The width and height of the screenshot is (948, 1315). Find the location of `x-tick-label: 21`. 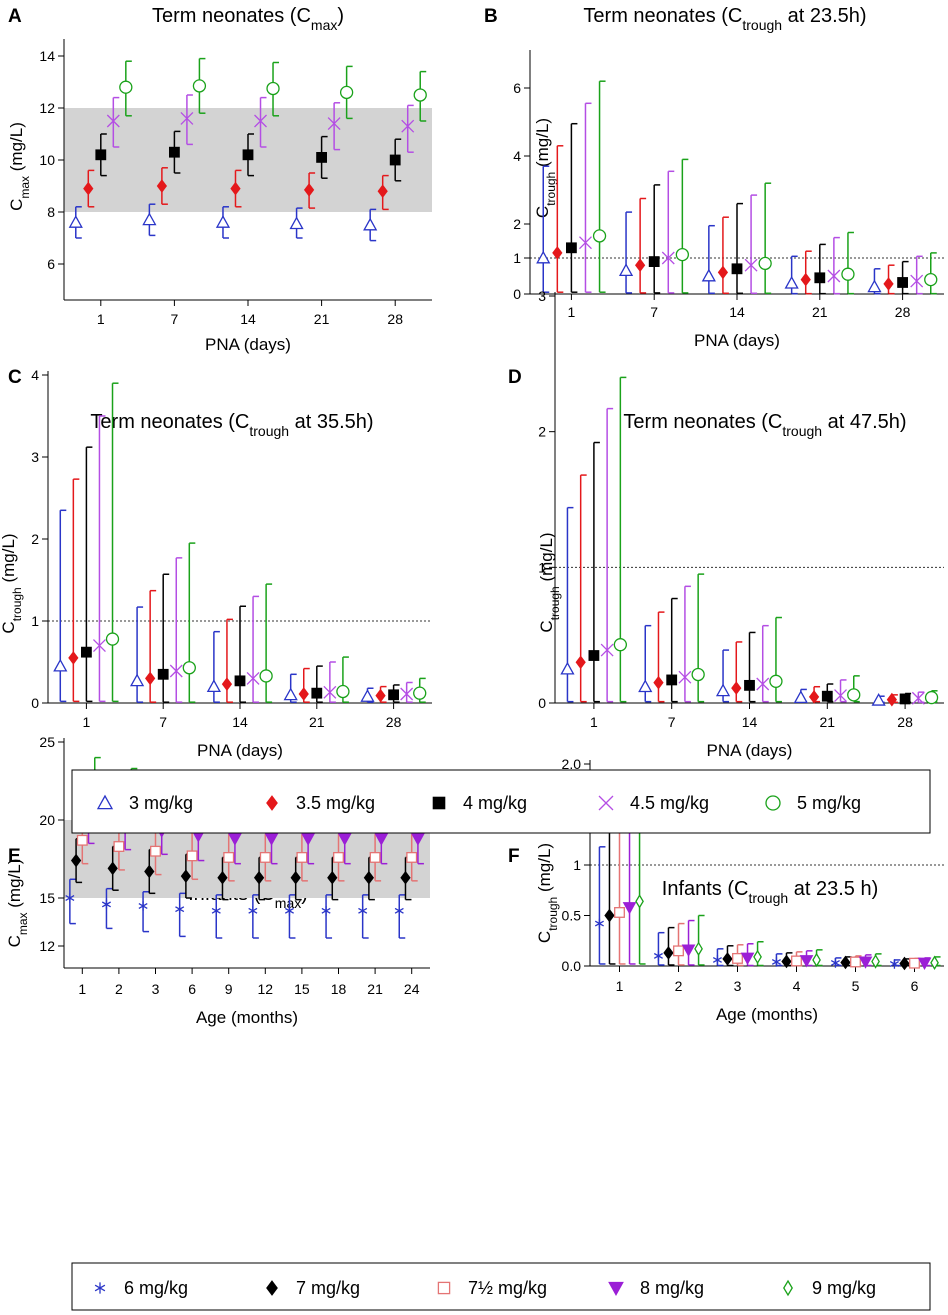

x-tick-label: 21 is located at coordinates (322, 319).